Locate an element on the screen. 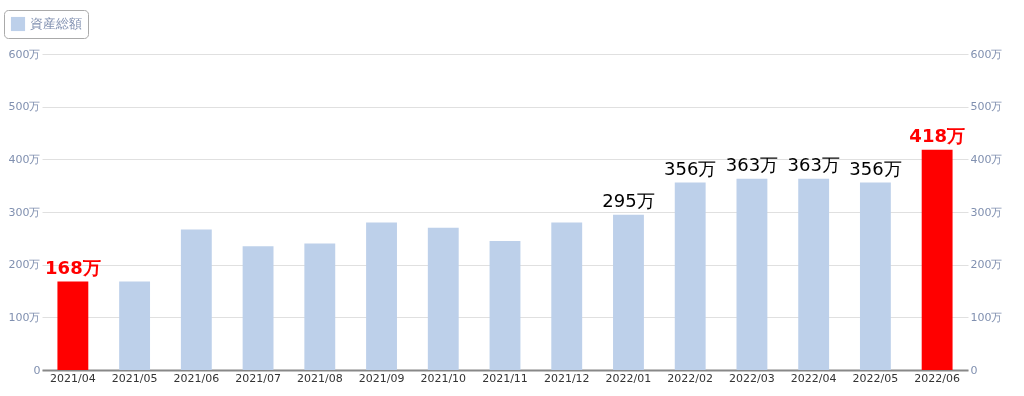  x-tick-label: 2021/05 is located at coordinates (134, 378).